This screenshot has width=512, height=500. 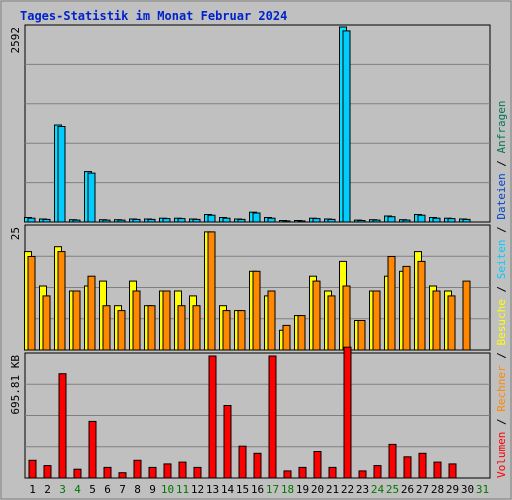 What do you see at coordinates (501, 388) in the screenshot?
I see `legend-item-rechner: Rechner` at bounding box center [501, 388].